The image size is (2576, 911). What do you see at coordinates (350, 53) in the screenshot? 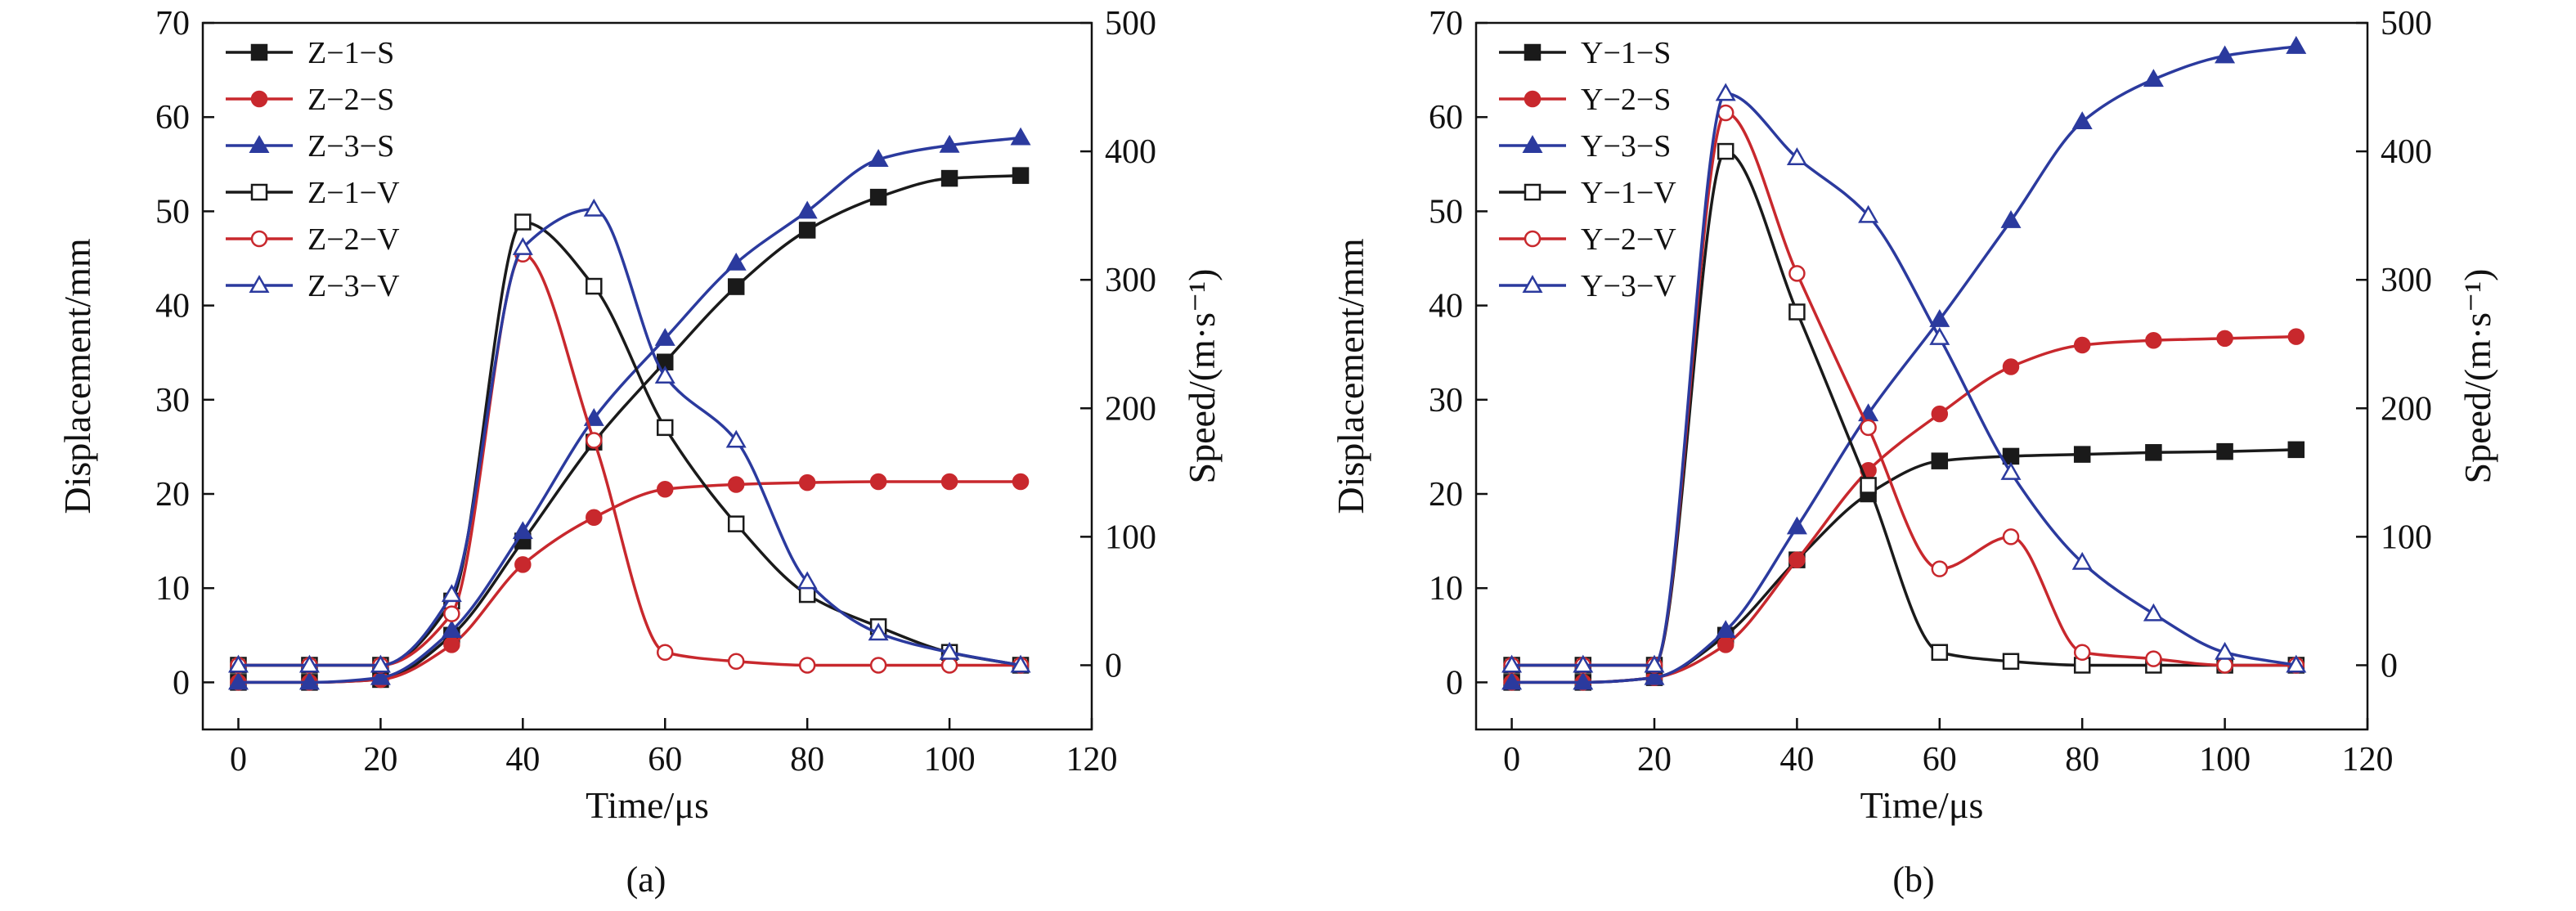
I see `legend-entry: Z−1−S` at bounding box center [350, 53].